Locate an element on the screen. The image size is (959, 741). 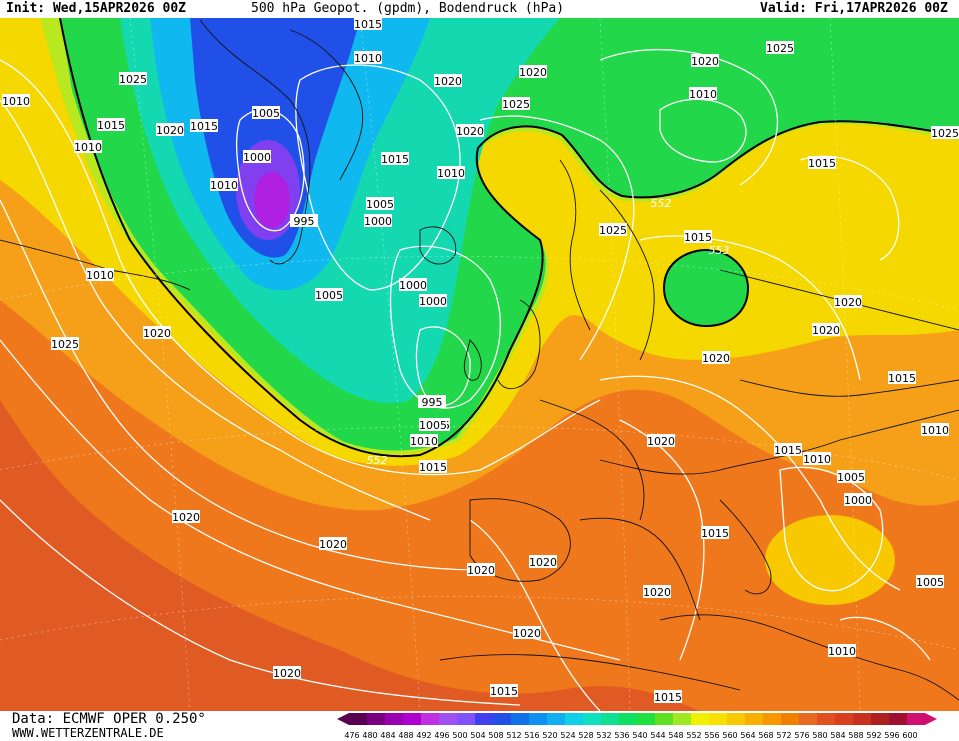
legend-tick-label: 548 is located at coordinates (675, 735).